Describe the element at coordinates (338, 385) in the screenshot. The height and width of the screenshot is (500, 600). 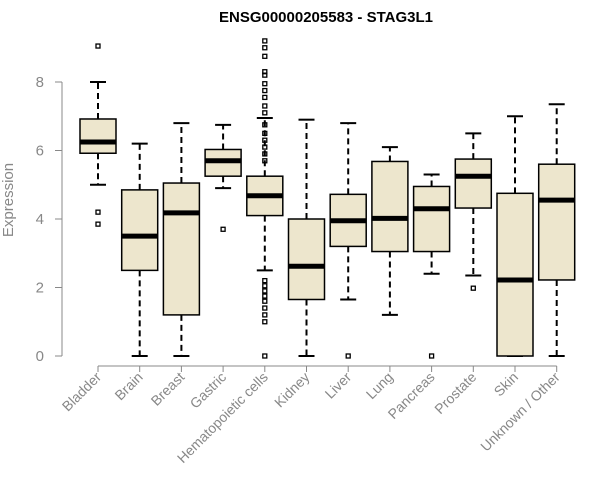
I see `x-tick-label: Liver` at that location.